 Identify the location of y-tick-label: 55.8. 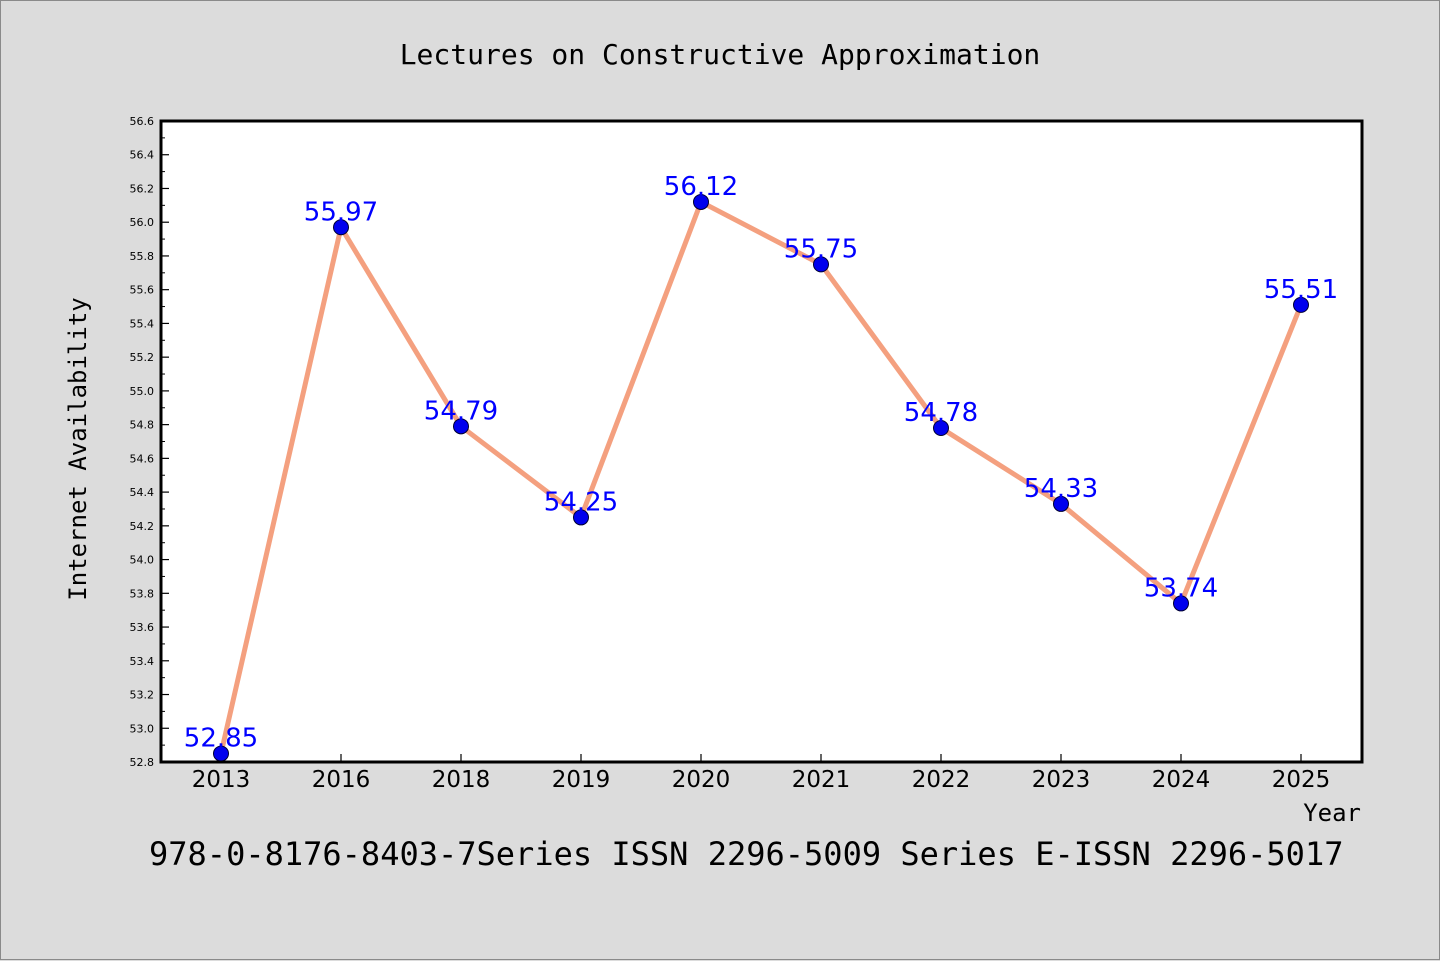
(142, 256).